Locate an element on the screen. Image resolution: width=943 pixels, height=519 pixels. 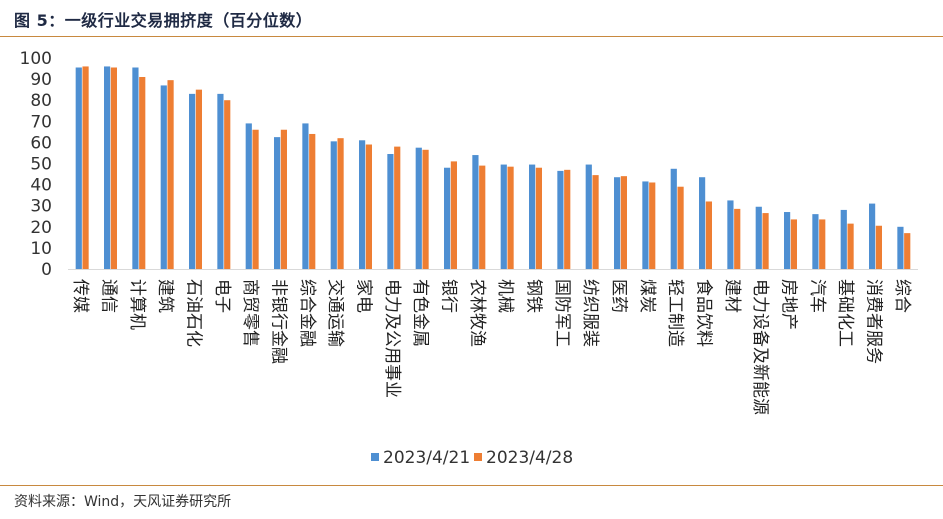
x-category-label: 农林牧渔 is located at coordinates (477, 313).